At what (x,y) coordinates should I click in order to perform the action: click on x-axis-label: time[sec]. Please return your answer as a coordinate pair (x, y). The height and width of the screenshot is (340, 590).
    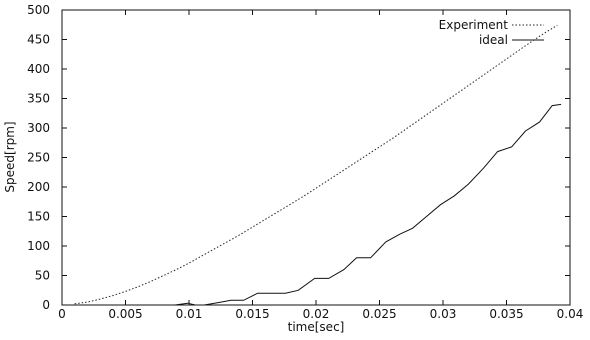
    Looking at the image, I should click on (316, 327).